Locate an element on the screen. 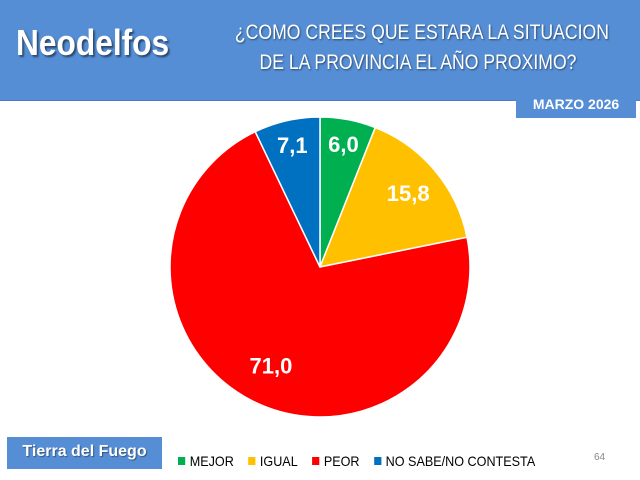 Image resolution: width=640 pixels, height=480 pixels. legend-item: MEJOR is located at coordinates (206, 461).